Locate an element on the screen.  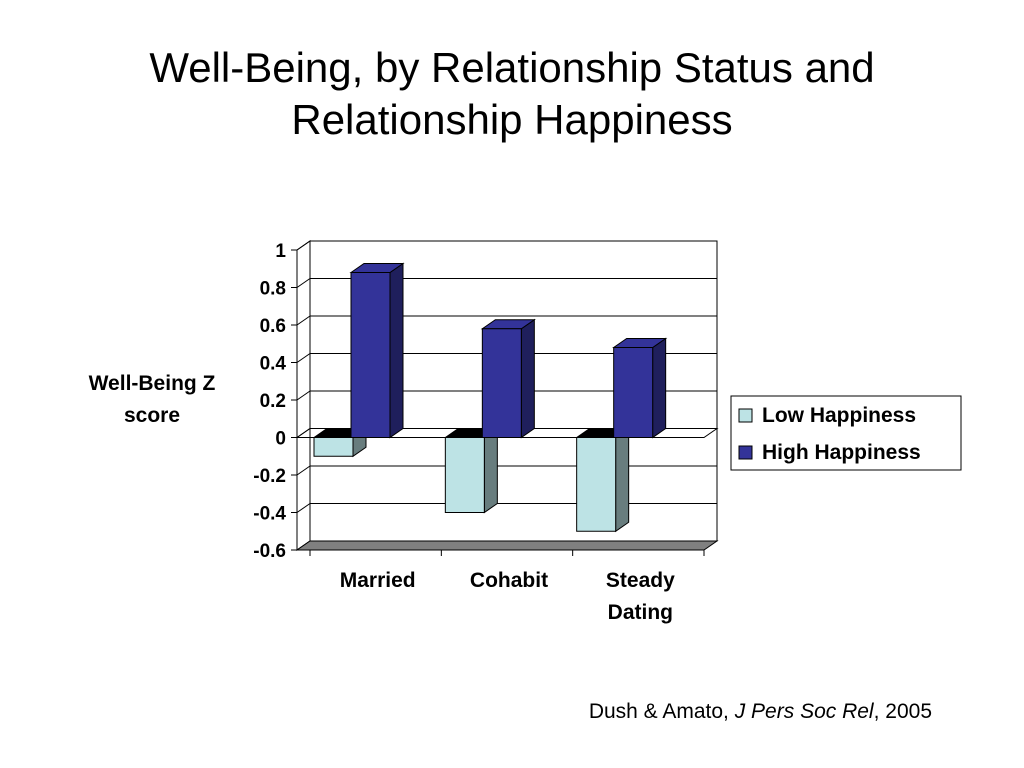
slide-title-line-1: Well-Being, by Relationship Status and is located at coordinates (512, 67).